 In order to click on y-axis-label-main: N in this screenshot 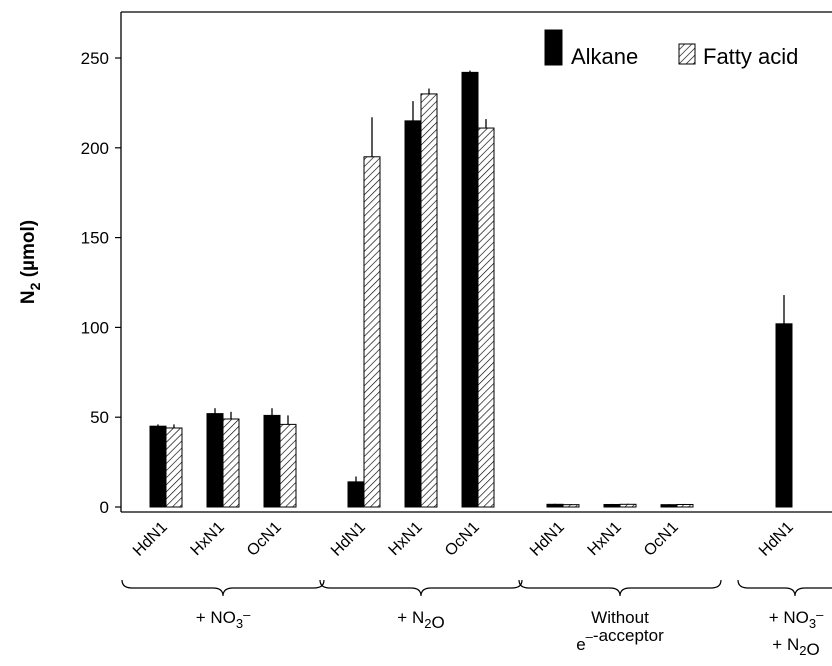, I will do `click(28, 297)`.